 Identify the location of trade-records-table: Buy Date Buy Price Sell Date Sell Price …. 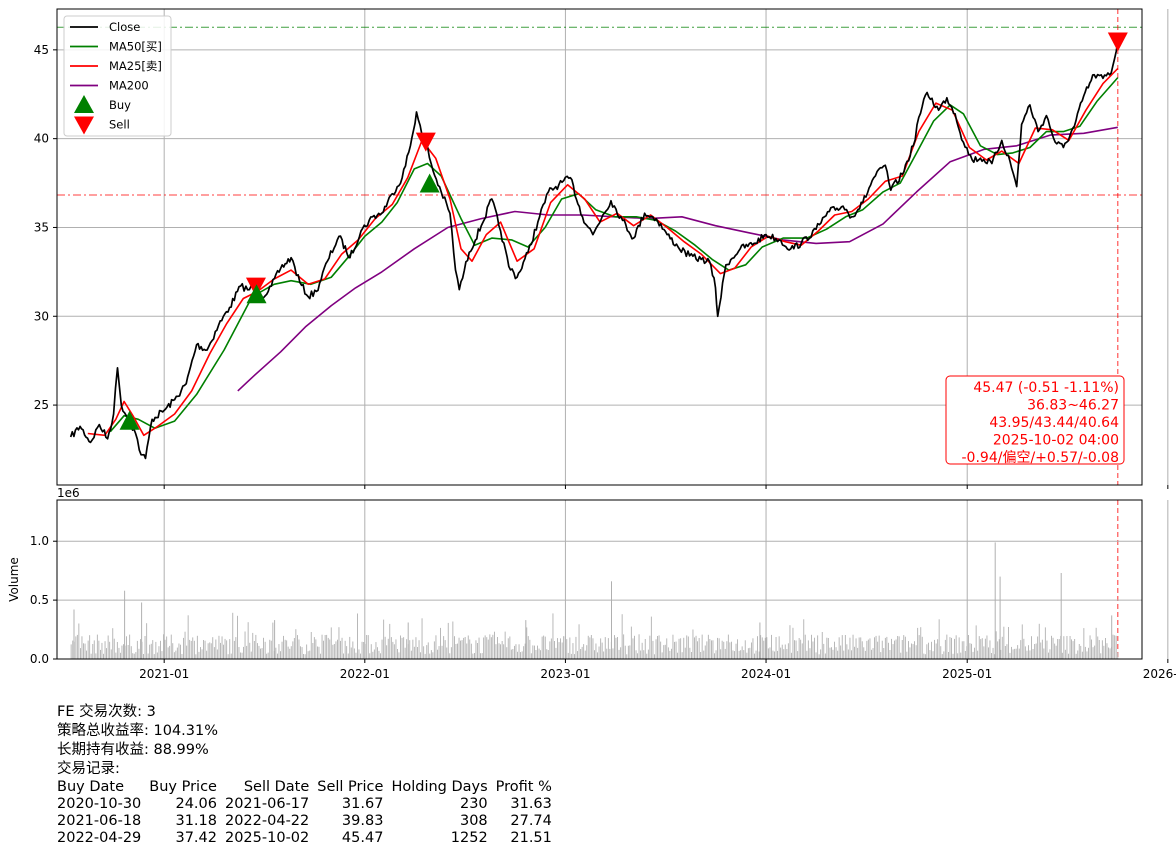
(304, 813).